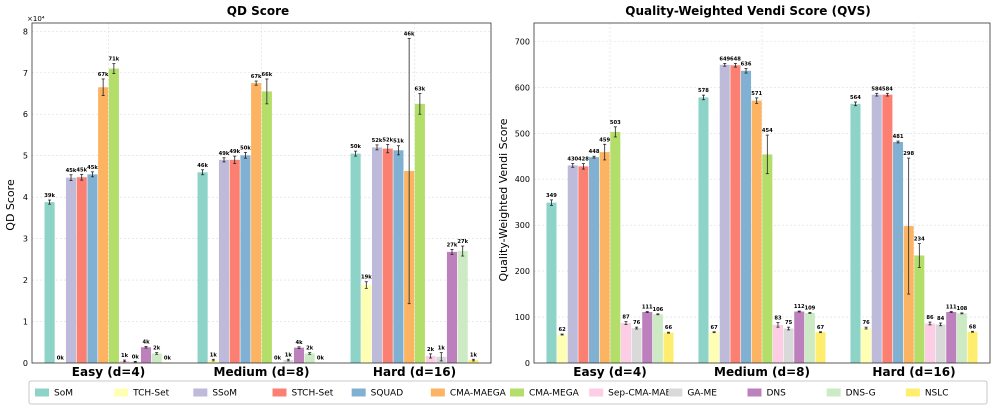 The image size is (996, 411). I want to click on qvs-y-tick-label: 400, so click(522, 179).